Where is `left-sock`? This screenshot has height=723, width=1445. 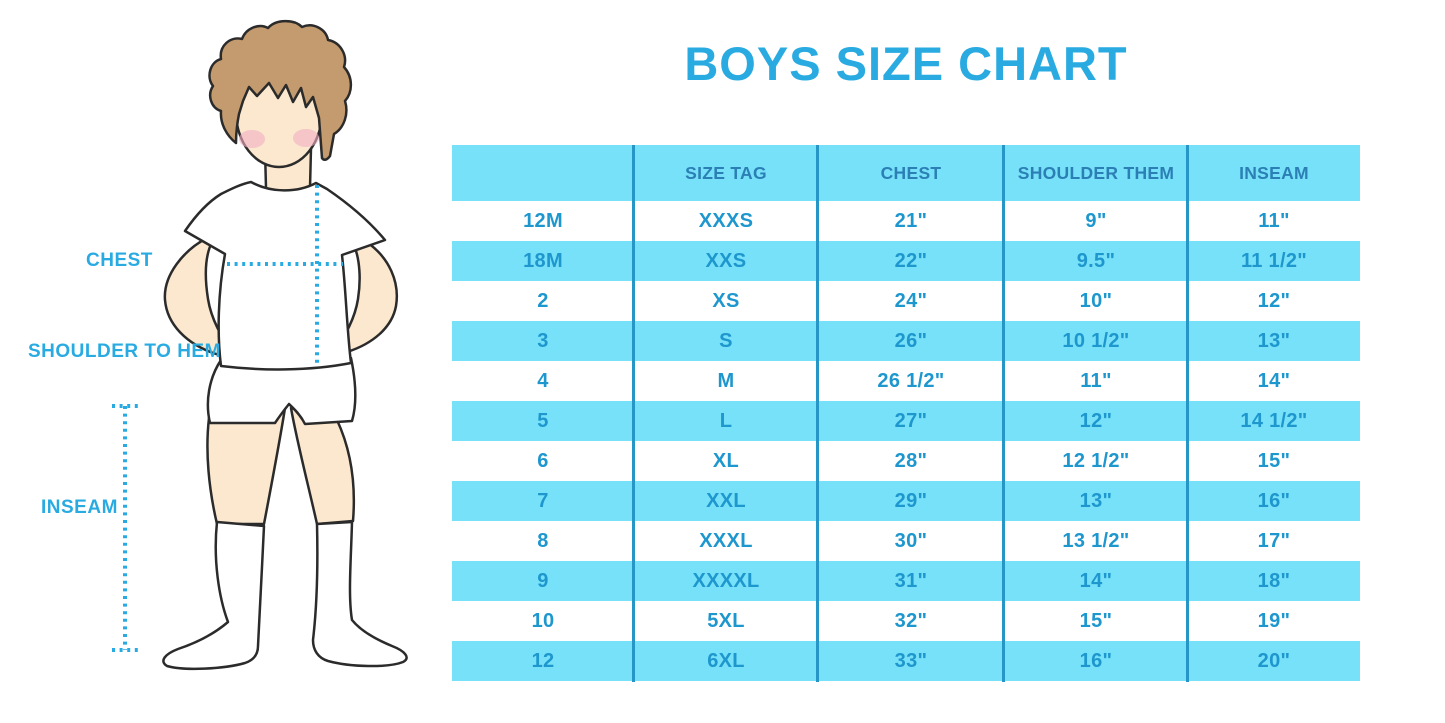
left-sock is located at coordinates (214, 595).